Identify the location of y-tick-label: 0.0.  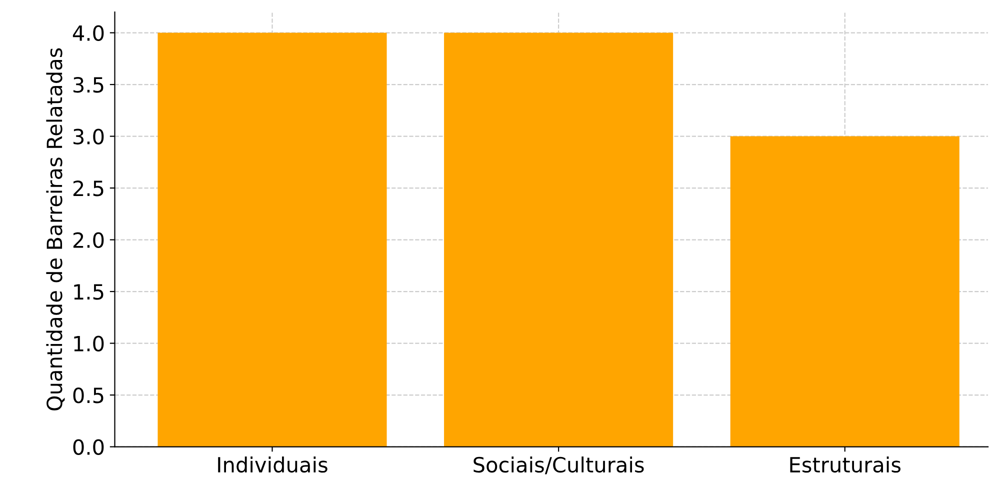
(88, 447).